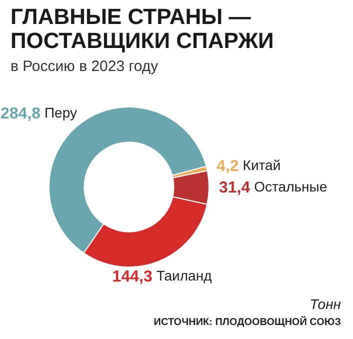 This screenshot has height=339, width=353. What do you see at coordinates (184, 276) in the screenshot?
I see `slice-label: Таиланд` at bounding box center [184, 276].